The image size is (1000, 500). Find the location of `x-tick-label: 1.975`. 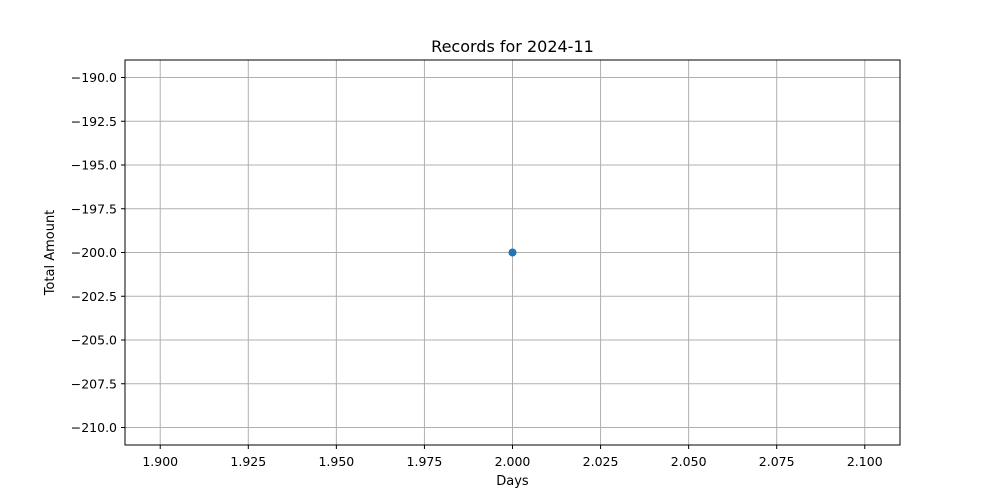

x-tick-label: 1.975 is located at coordinates (425, 461).